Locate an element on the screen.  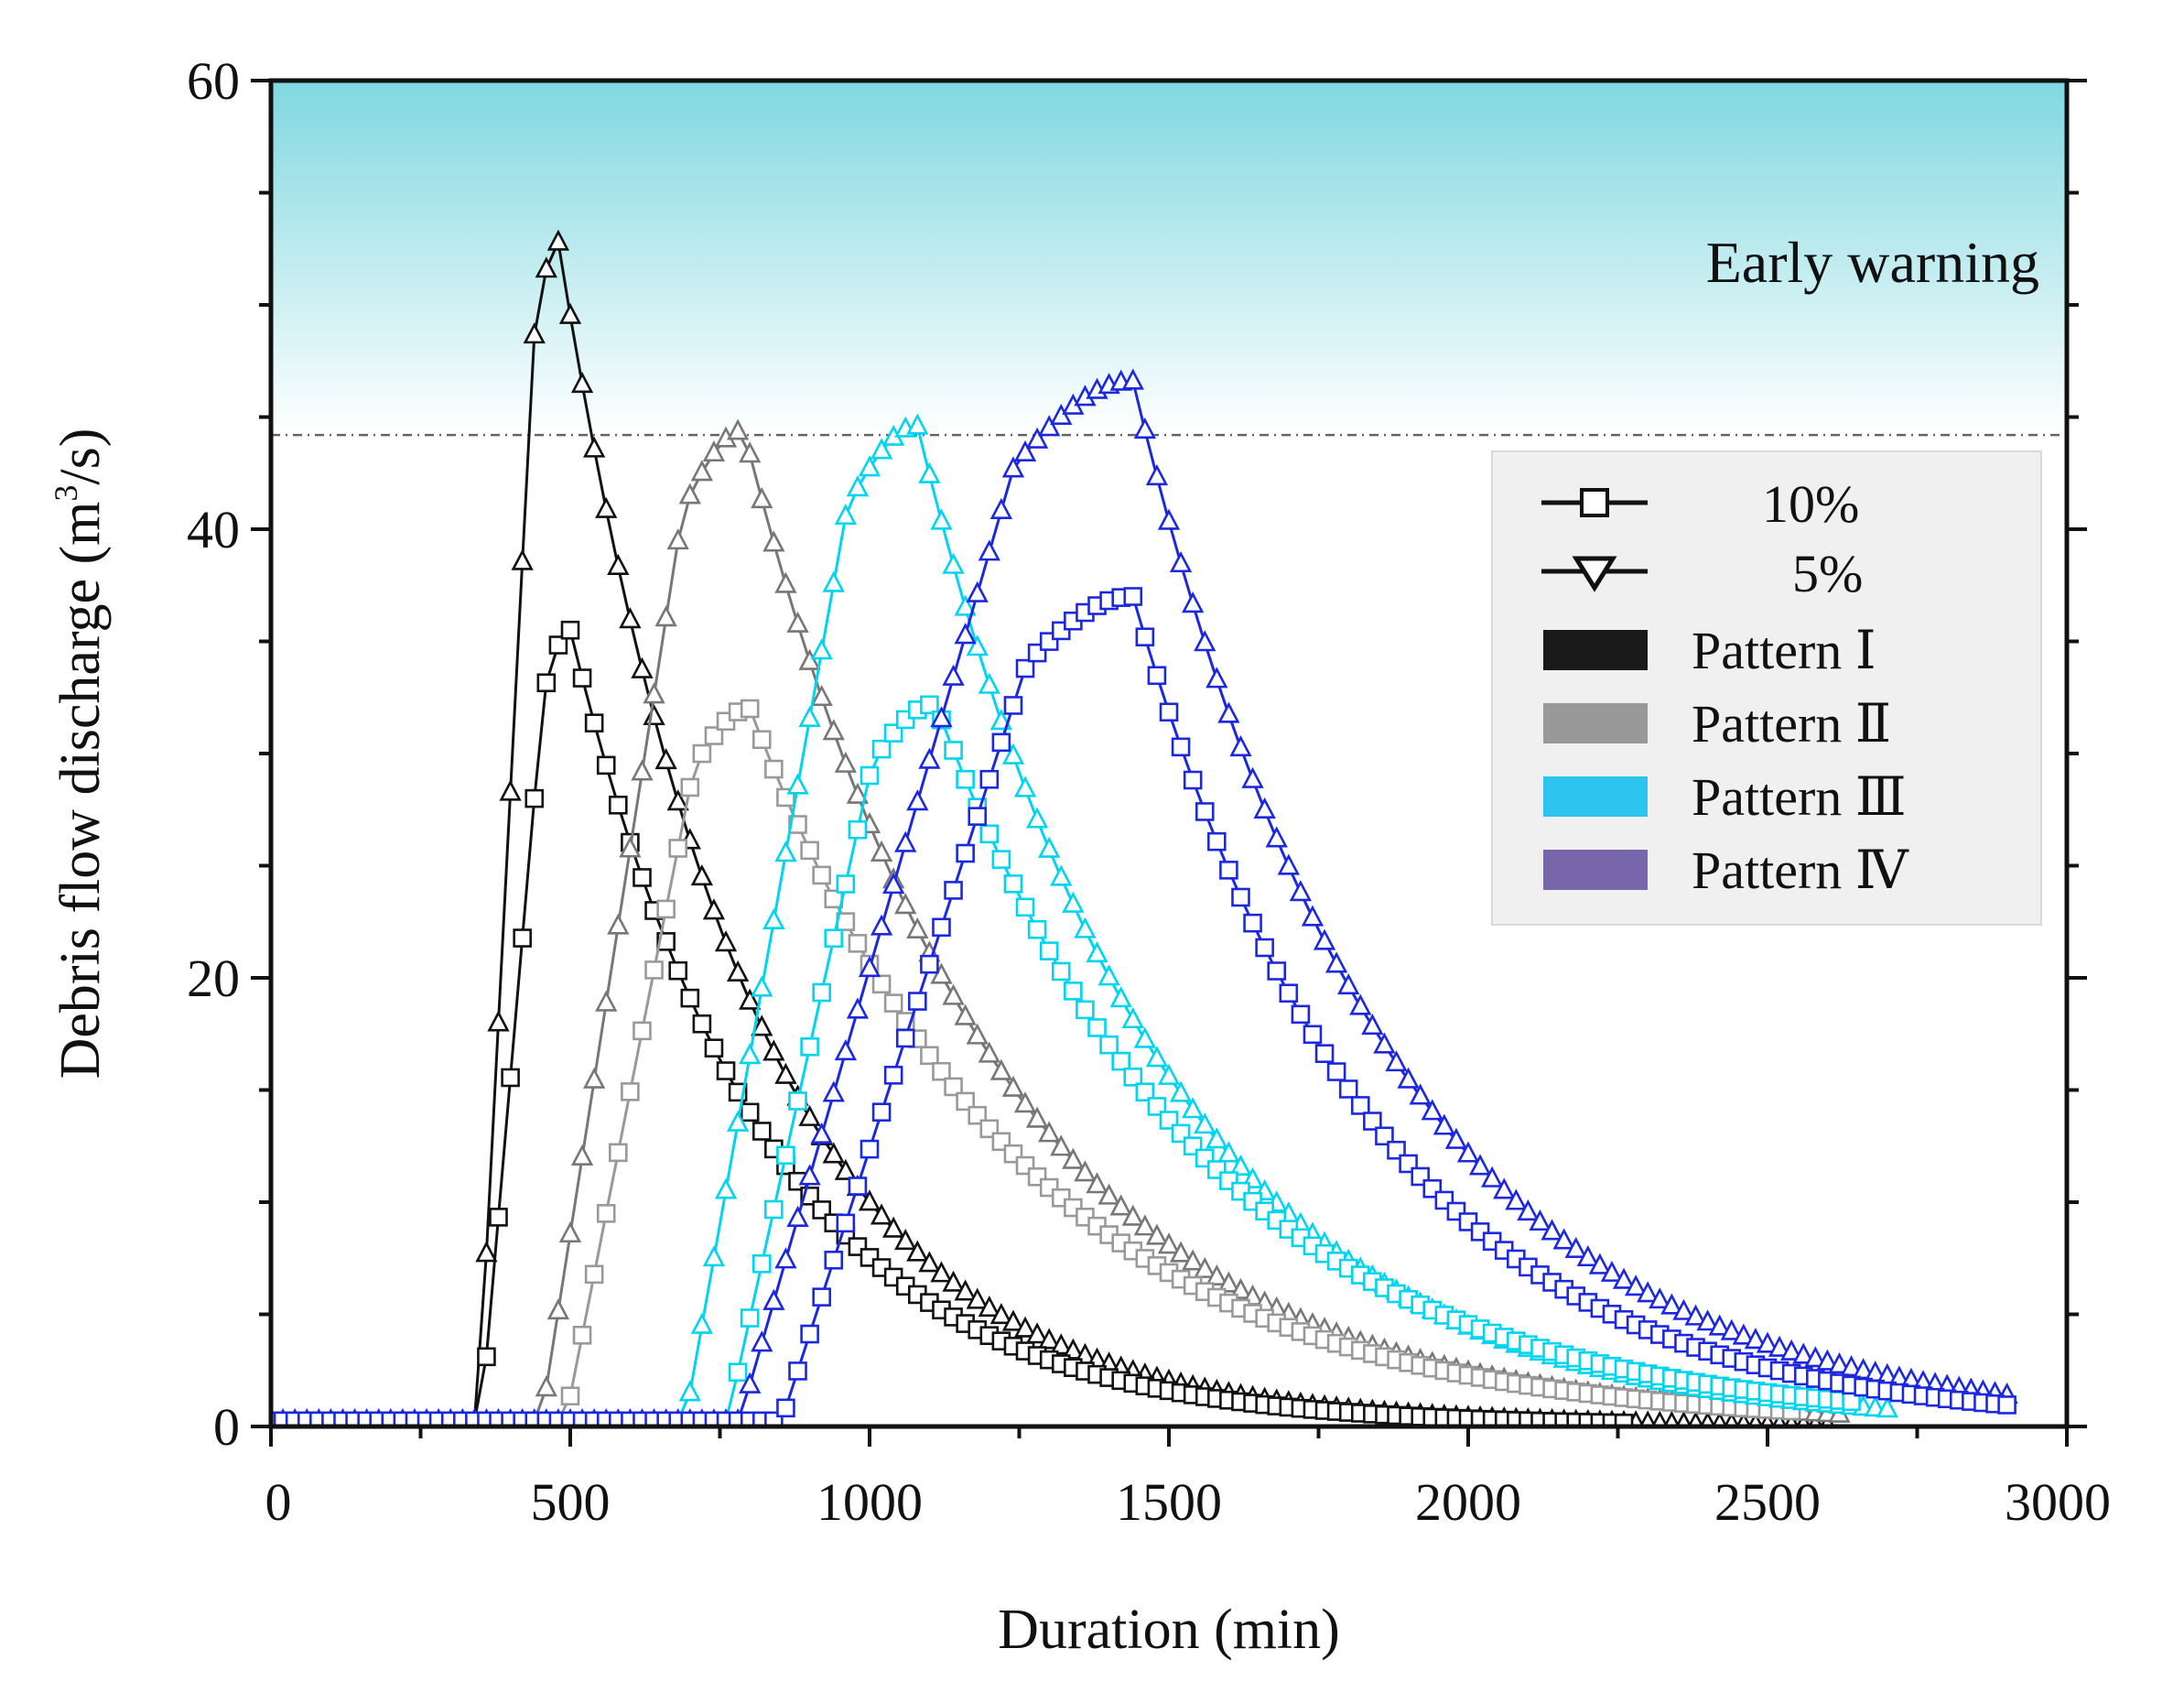
x-tick-label: 1500 is located at coordinates (1169, 1502).